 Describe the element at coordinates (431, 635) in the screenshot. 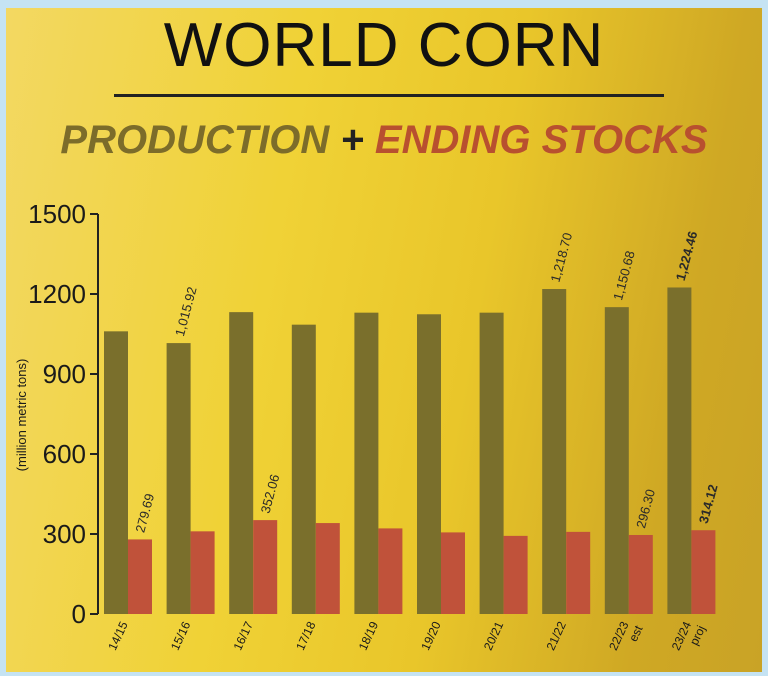

I see `x-tick-label: 19/20` at that location.